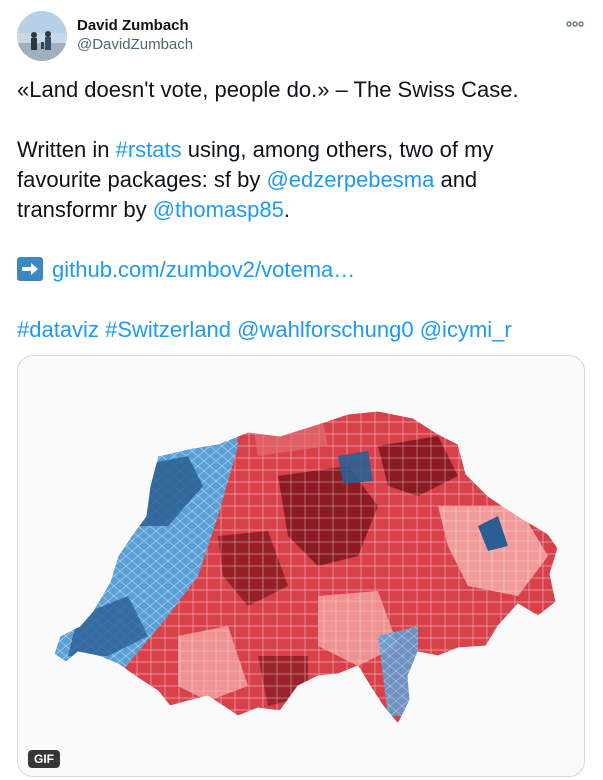 This screenshot has width=603, height=780. I want to click on gif-badge: GIF, so click(44, 759).